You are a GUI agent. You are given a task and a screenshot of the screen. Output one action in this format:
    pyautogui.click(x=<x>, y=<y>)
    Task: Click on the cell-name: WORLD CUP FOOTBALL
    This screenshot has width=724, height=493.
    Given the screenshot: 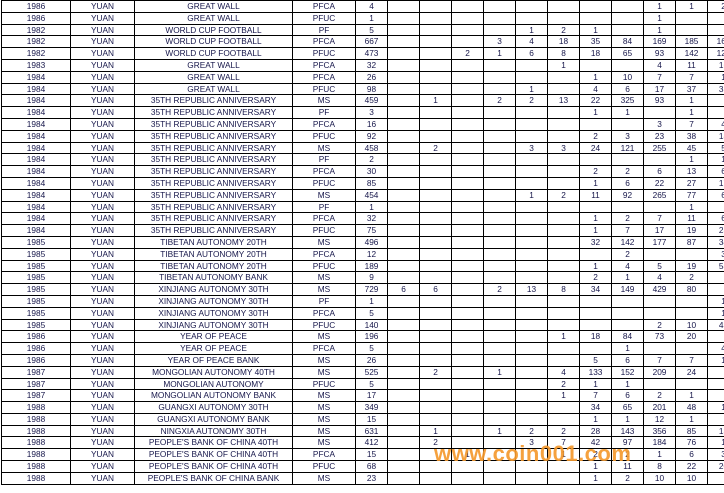 What is the action you would take?
    pyautogui.click(x=213, y=53)
    